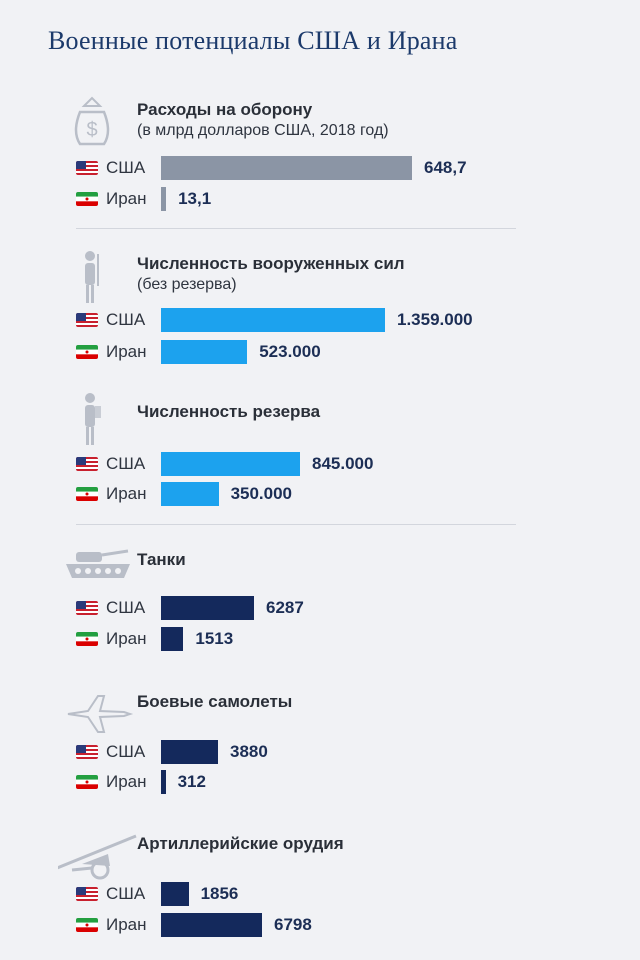 This screenshot has height=960, width=640. I want to click on data-label: 1.359.000, so click(435, 319).